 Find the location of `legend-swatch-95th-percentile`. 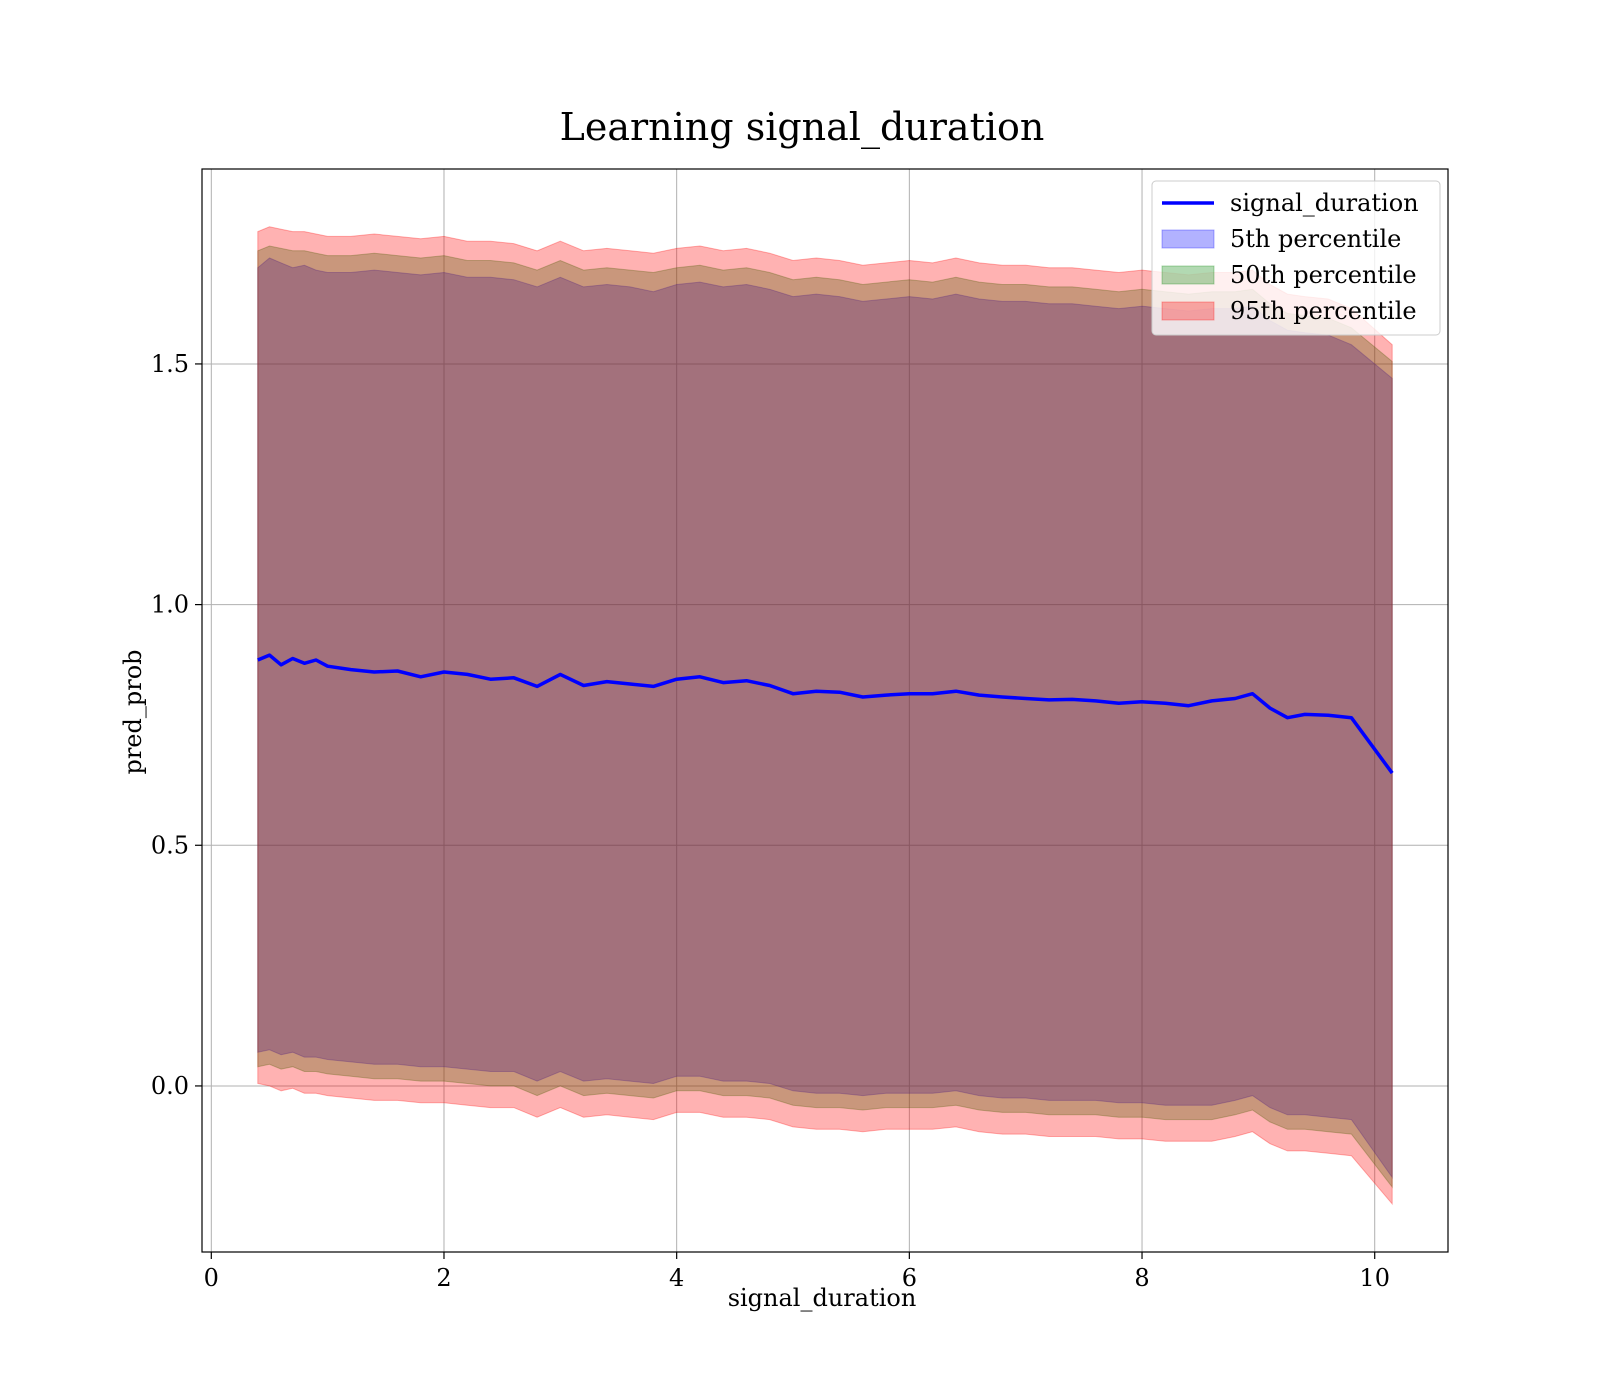

legend-swatch-95th-percentile is located at coordinates (1188, 311).